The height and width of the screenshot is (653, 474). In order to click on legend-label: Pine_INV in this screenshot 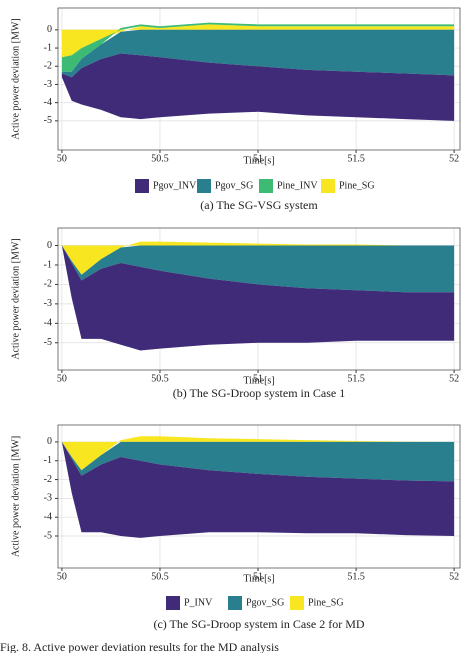, I will do `click(297, 185)`.